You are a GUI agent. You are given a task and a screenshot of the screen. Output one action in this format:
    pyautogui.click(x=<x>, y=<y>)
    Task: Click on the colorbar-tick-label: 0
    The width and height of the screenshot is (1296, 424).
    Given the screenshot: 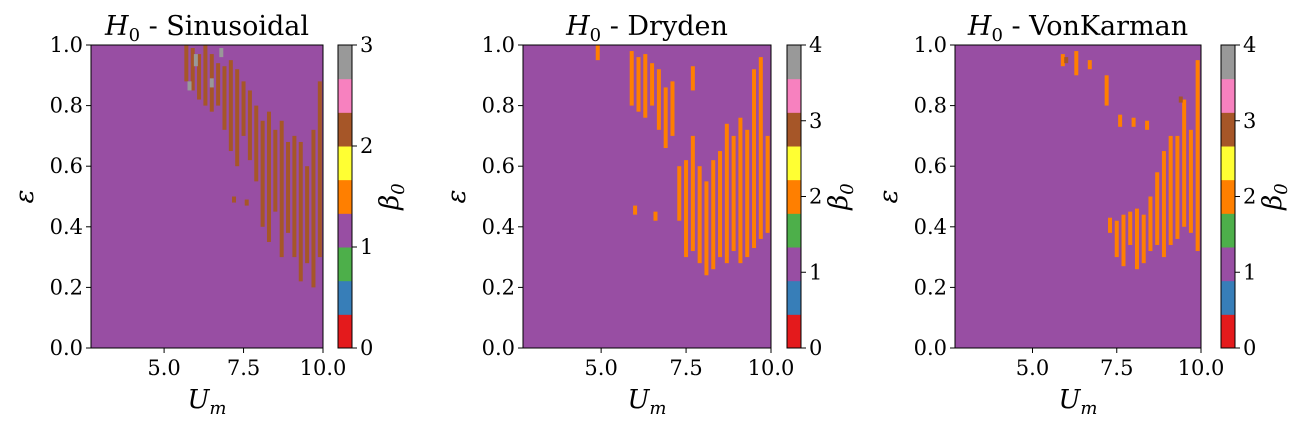 What is the action you would take?
    pyautogui.click(x=815, y=348)
    